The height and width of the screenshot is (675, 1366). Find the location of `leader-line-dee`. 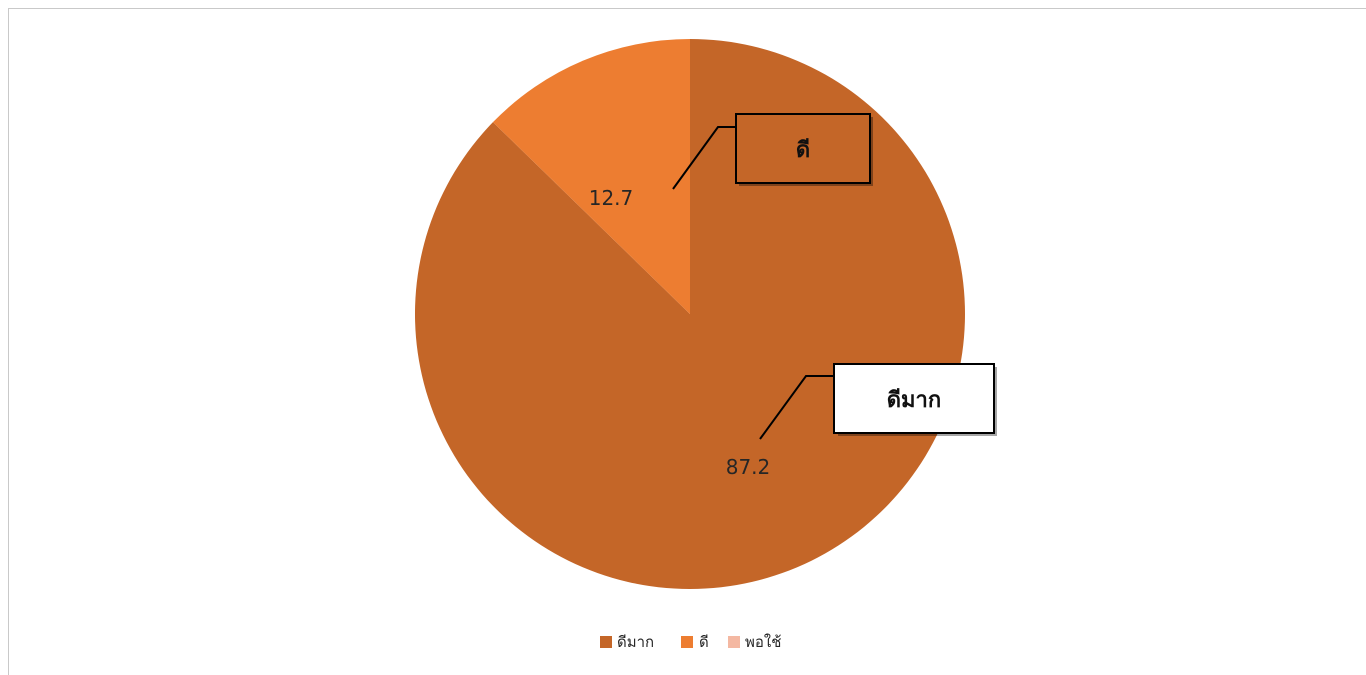

leader-line-dee is located at coordinates (704, 158).